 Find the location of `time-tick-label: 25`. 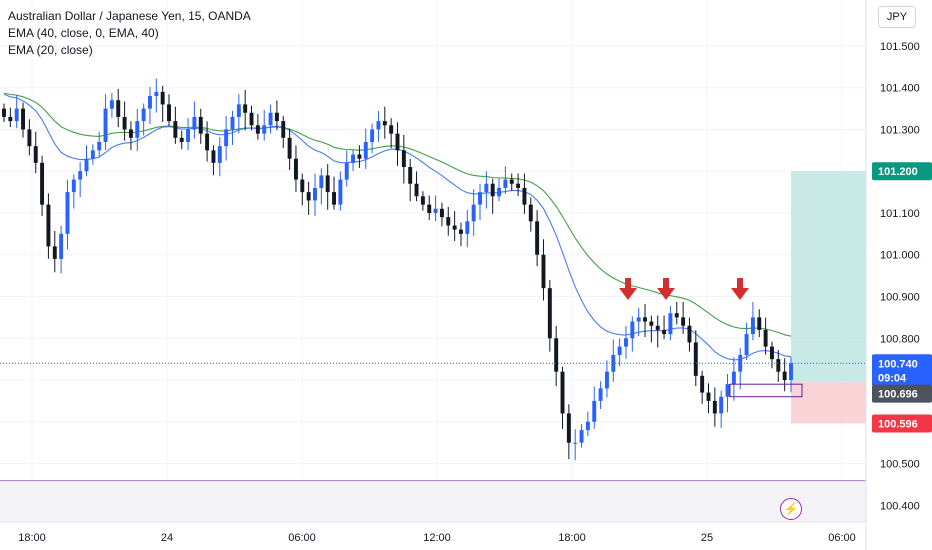

time-tick-label: 25 is located at coordinates (707, 538).